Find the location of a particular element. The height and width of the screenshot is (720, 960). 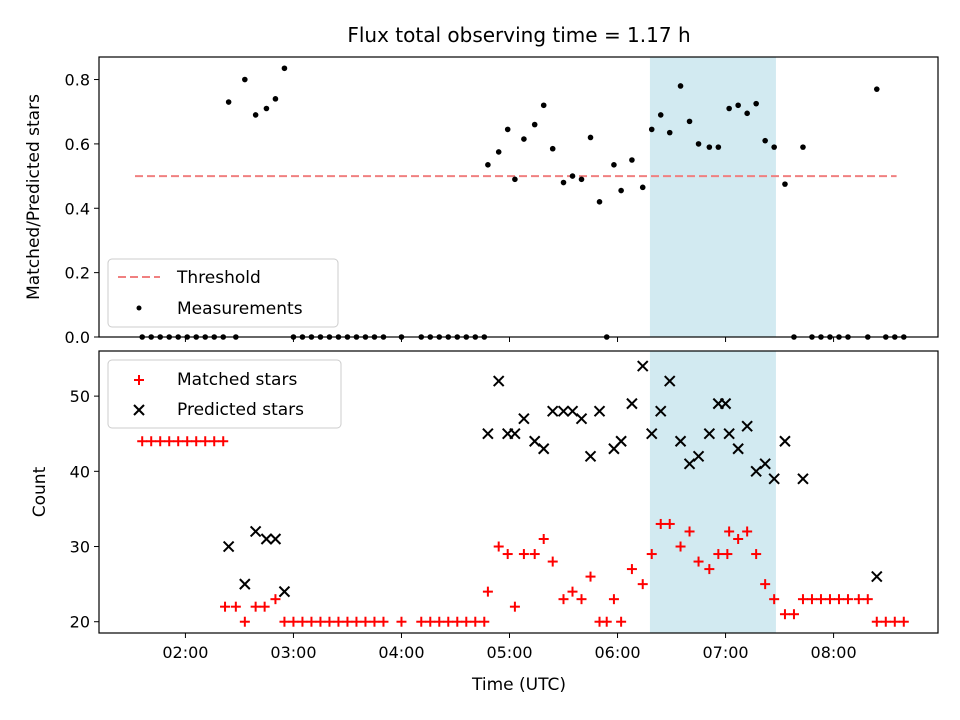

bottom-legend: Matched stars Predicted stars is located at coordinates (224, 394).